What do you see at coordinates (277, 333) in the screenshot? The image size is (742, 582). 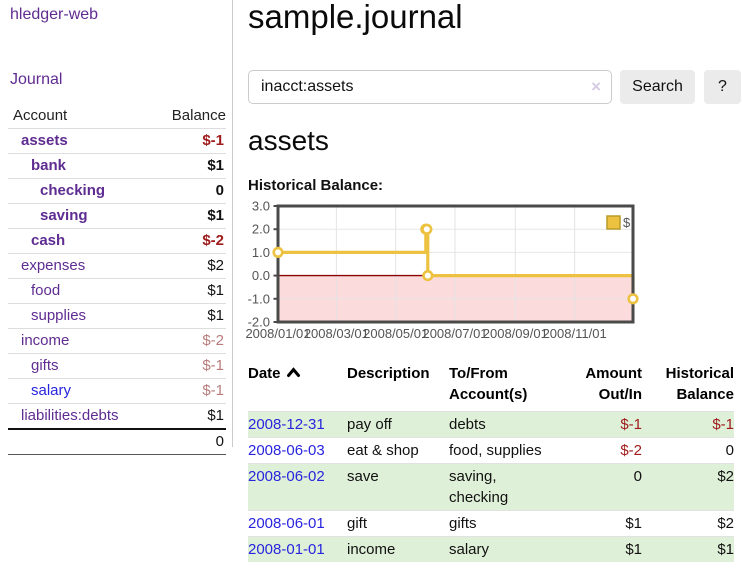 I see `svg-text: 2008/01/01` at bounding box center [277, 333].